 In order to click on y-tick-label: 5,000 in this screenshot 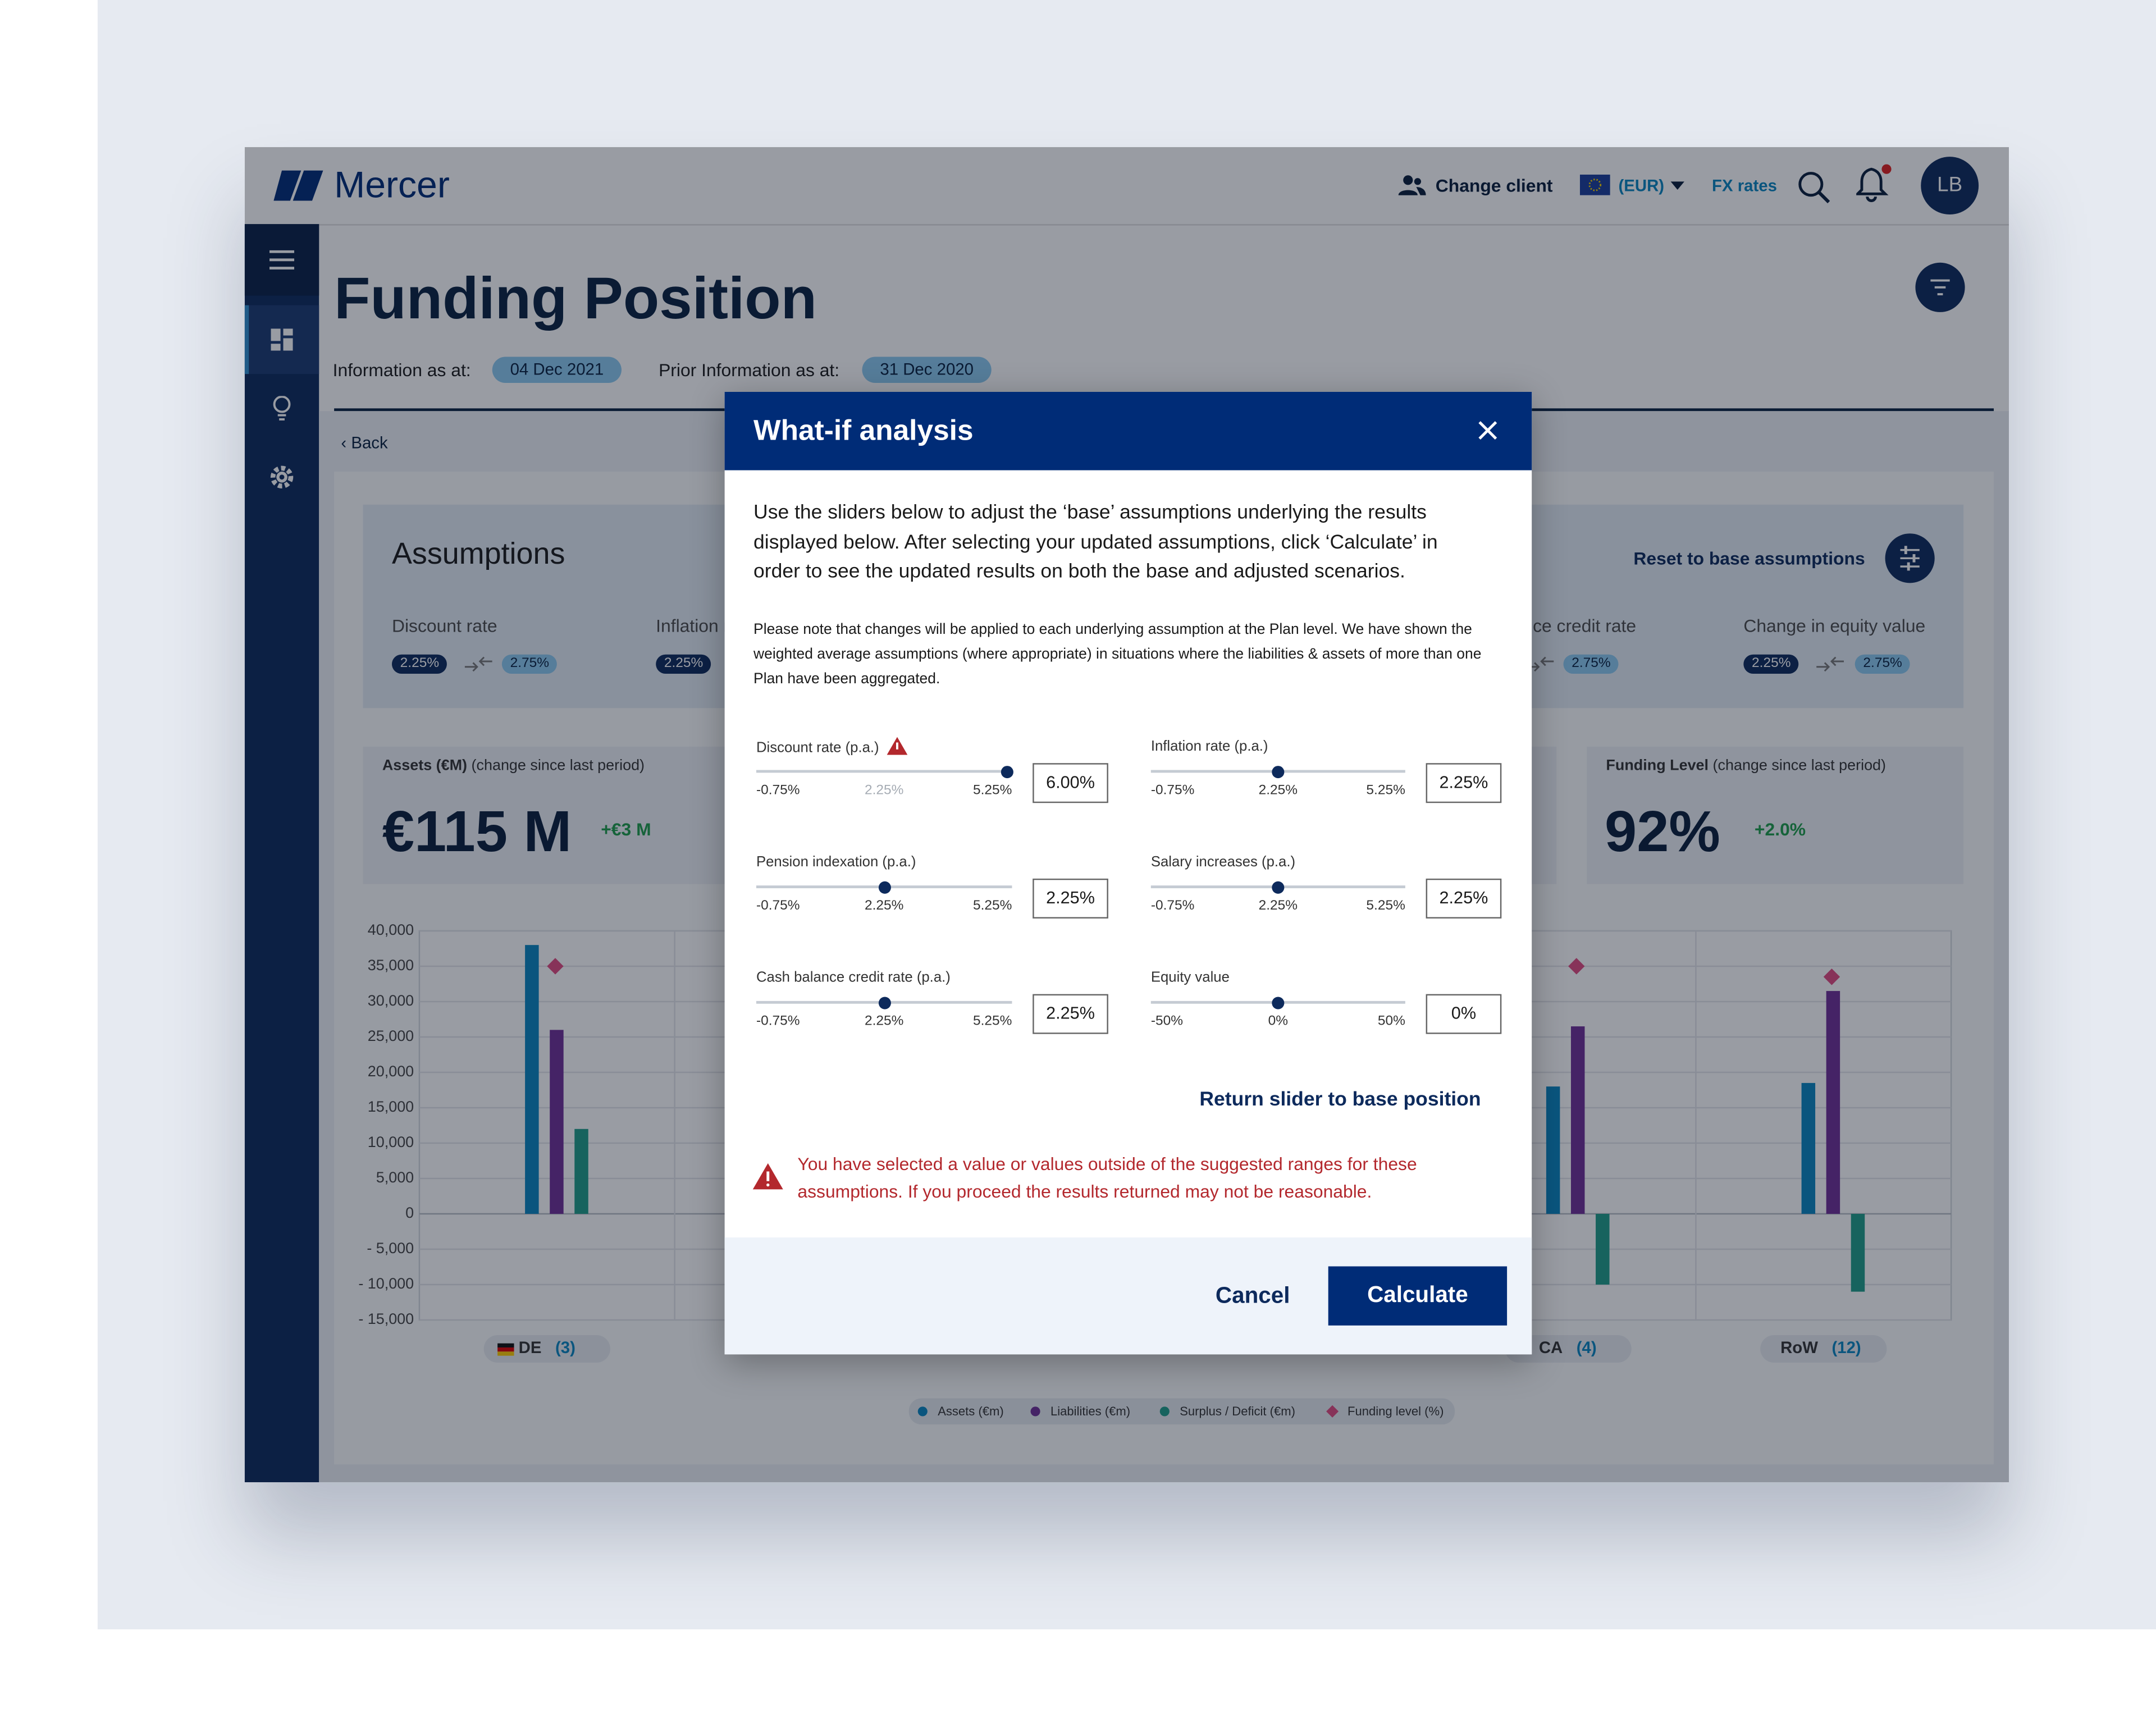, I will do `click(395, 1177)`.